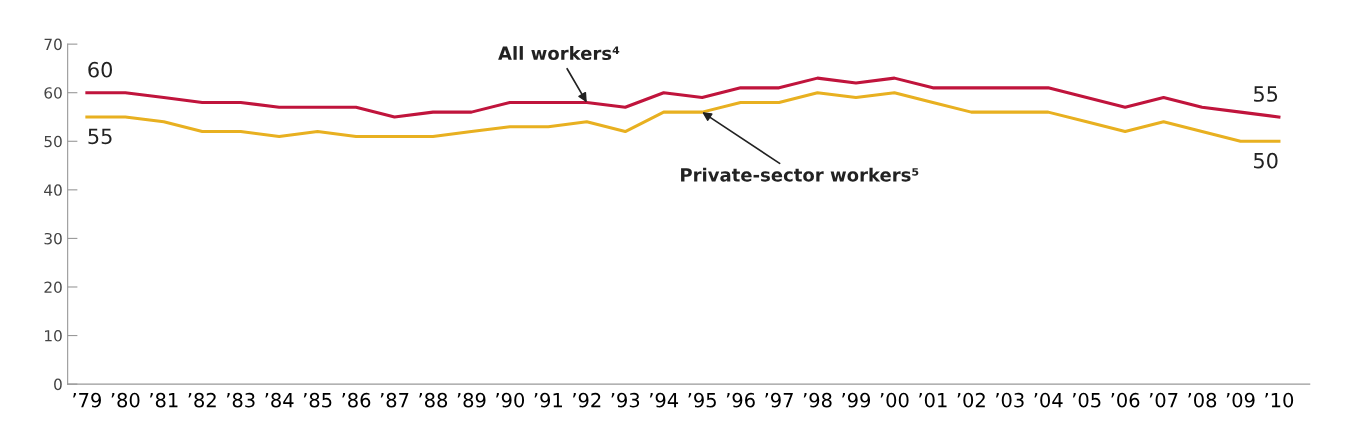  What do you see at coordinates (856, 400) in the screenshot?
I see `x-tick-label: ’99` at bounding box center [856, 400].